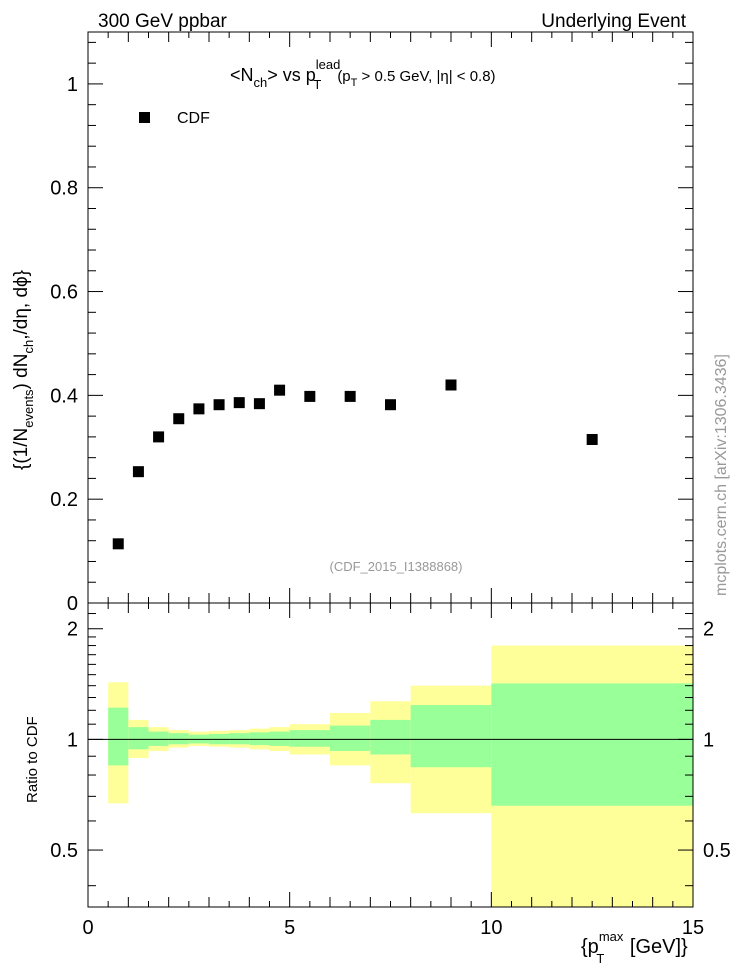 This screenshot has height=972, width=746. What do you see at coordinates (693, 928) in the screenshot?
I see `x-tick-label: 15` at bounding box center [693, 928].